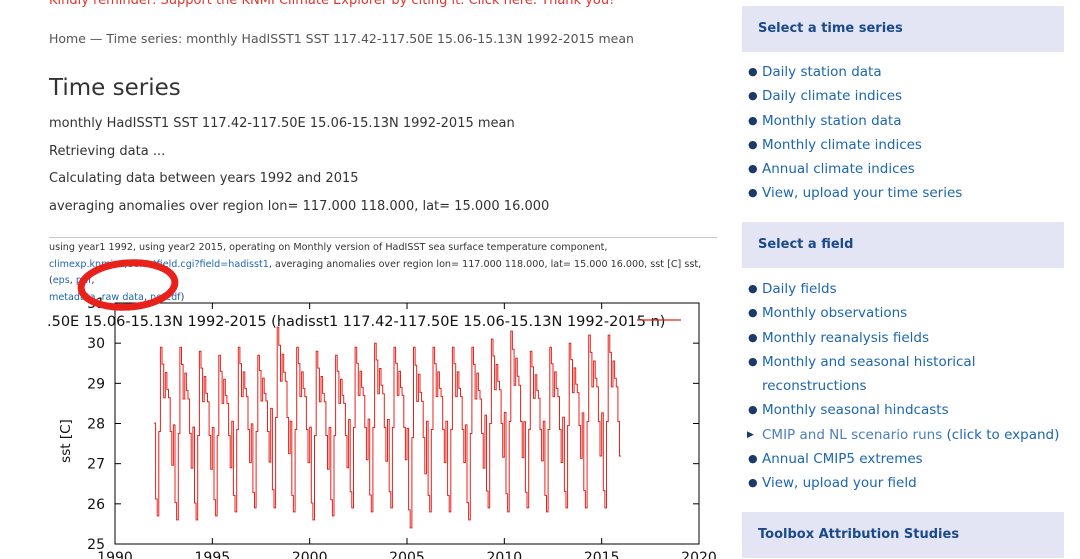  Describe the element at coordinates (900, 338) in the screenshot. I see `sidebar-item-monthly-reanalysis-fields: ● Monthly reanalysis fields` at that location.